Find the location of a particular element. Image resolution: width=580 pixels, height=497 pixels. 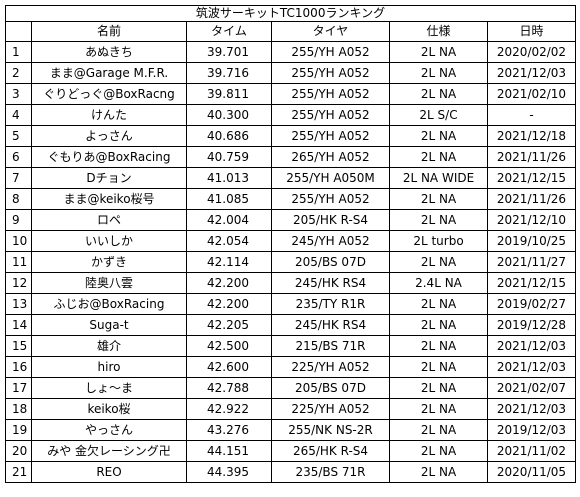

cell-date: 2021/11/27 is located at coordinates (531, 262).